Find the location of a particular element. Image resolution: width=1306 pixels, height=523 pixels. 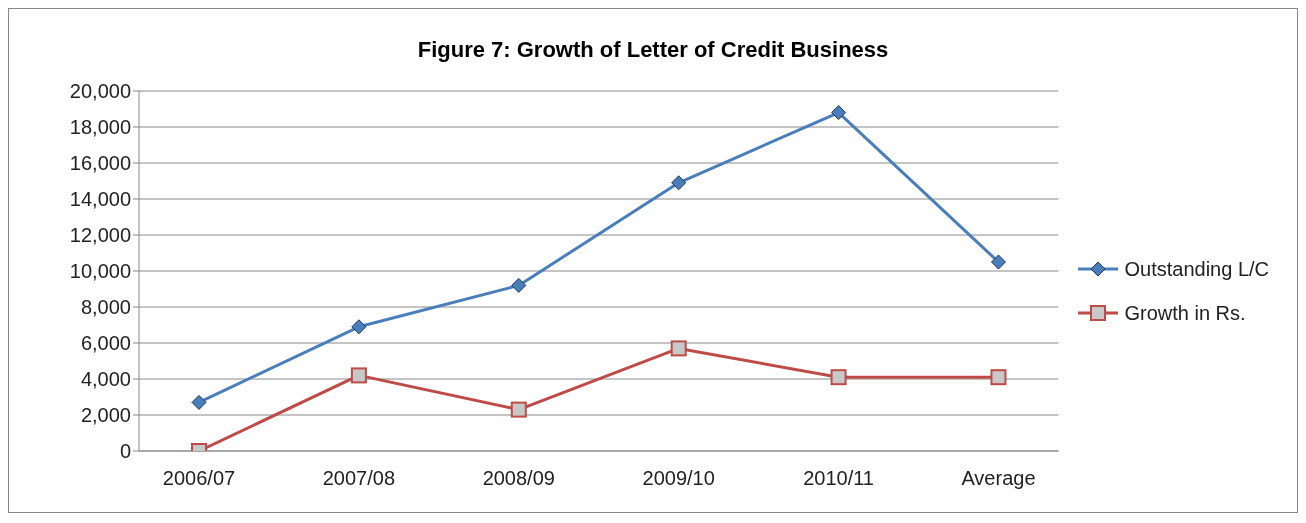

legend-label: Growth in Rs. is located at coordinates (1185, 313).